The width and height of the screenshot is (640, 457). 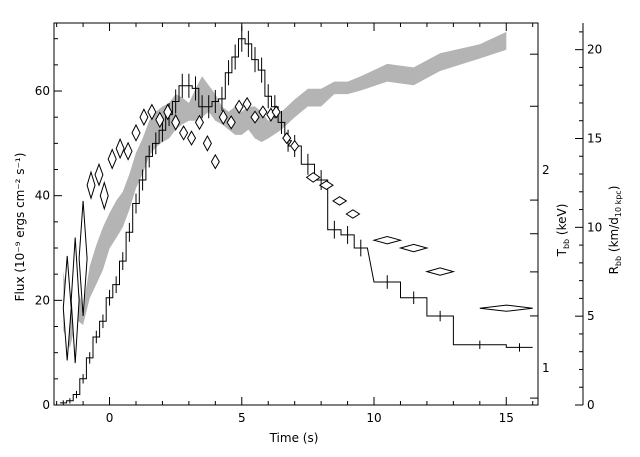 What do you see at coordinates (110, 418) in the screenshot?
I see `x-tick-label: 0` at bounding box center [110, 418].